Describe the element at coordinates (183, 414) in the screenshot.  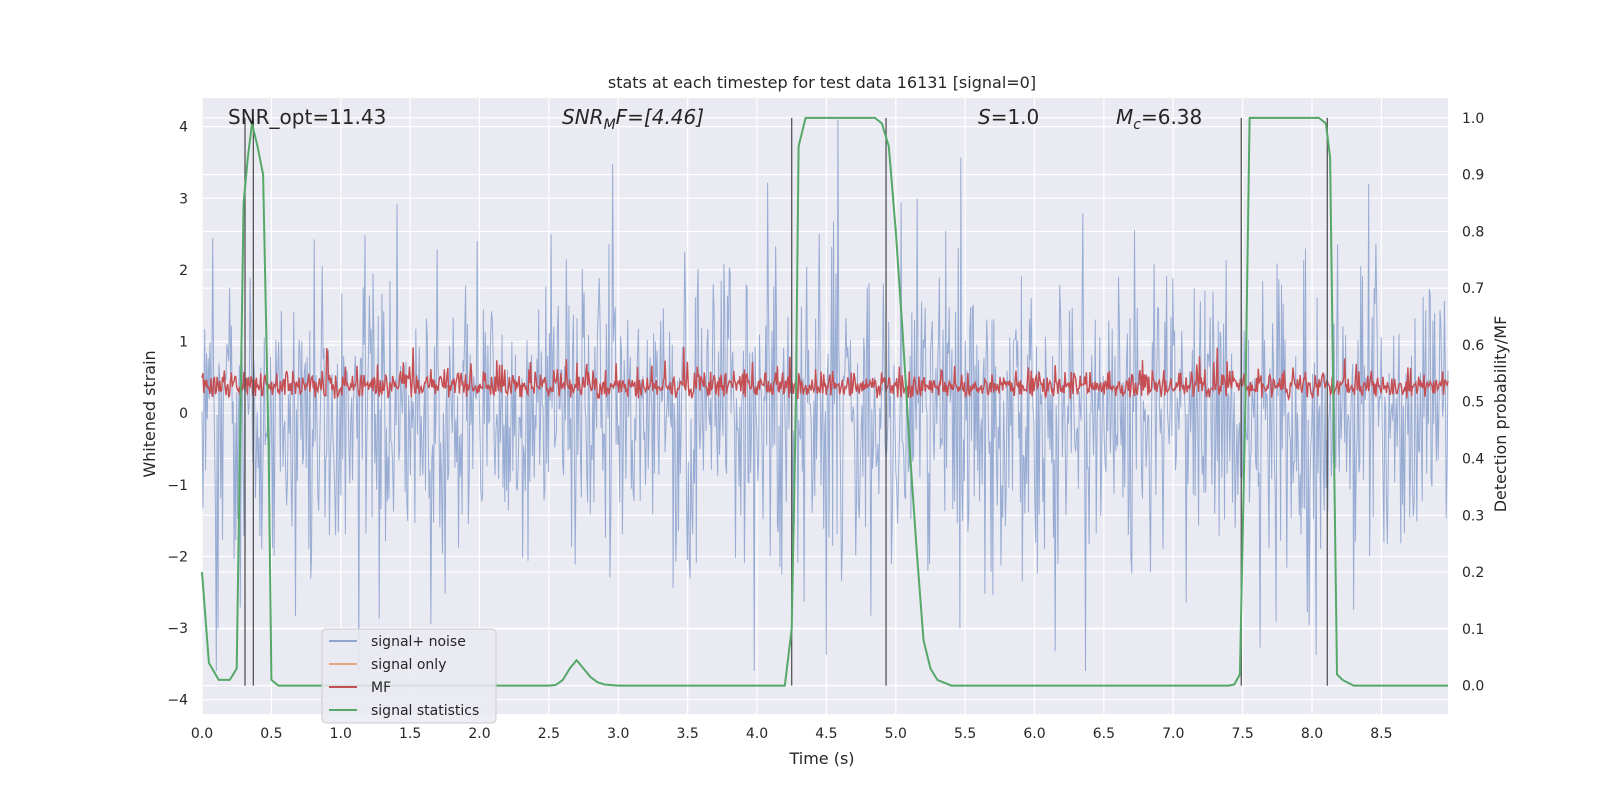
I see `y-tick-label: 0` at that location.